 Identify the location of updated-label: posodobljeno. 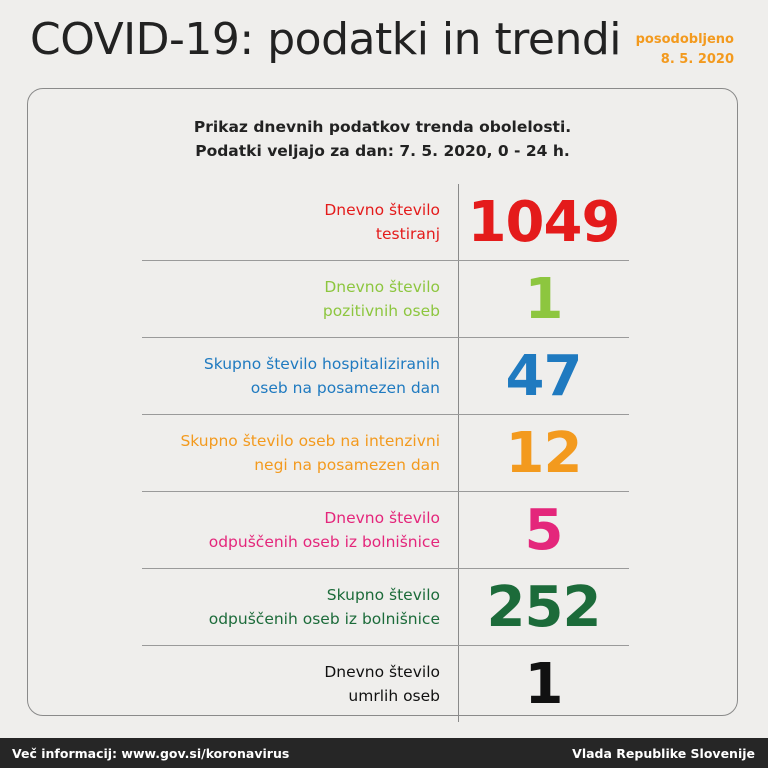
(684, 39).